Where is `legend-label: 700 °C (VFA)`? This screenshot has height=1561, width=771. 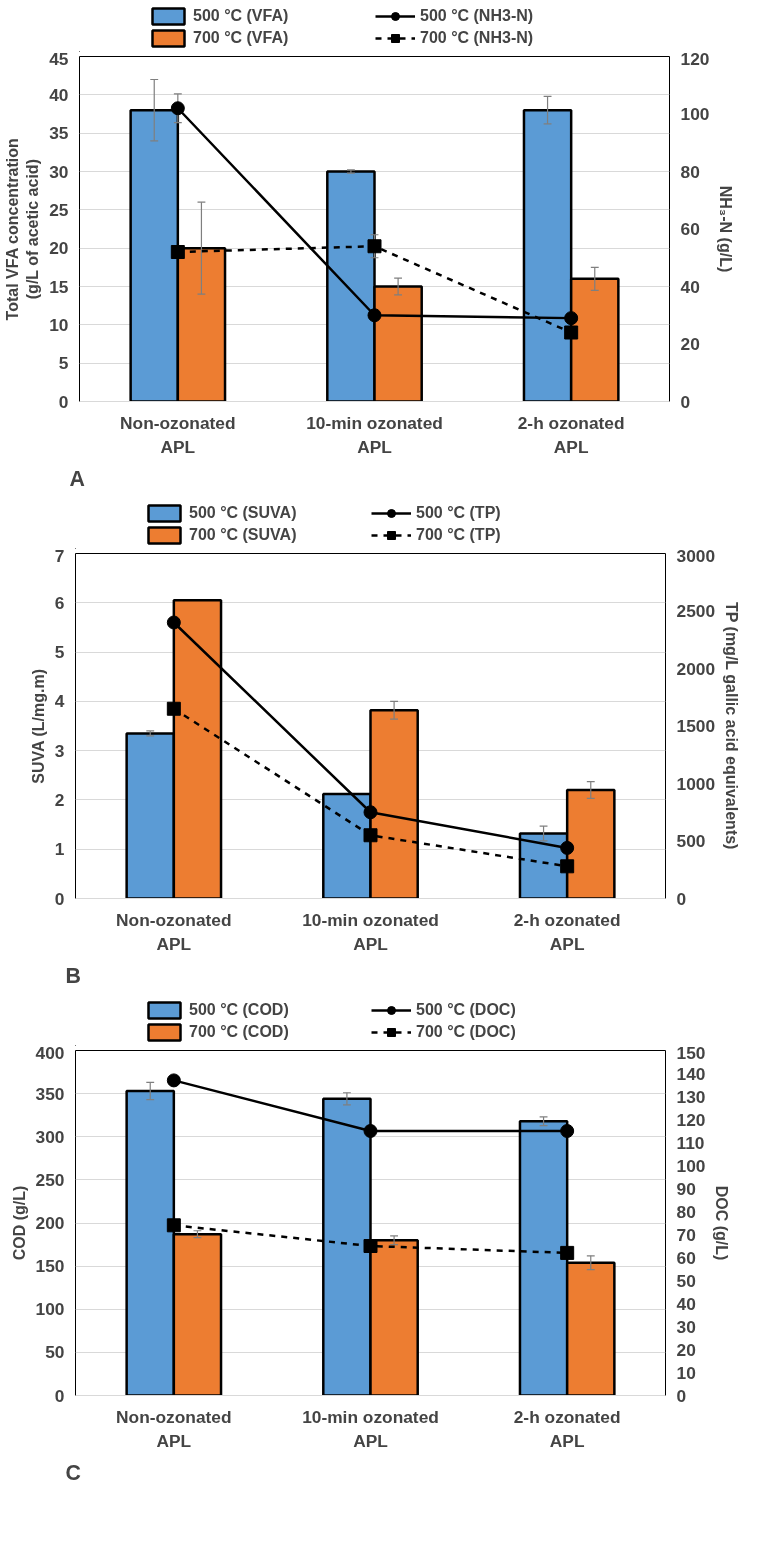 legend-label: 700 °C (VFA) is located at coordinates (241, 38).